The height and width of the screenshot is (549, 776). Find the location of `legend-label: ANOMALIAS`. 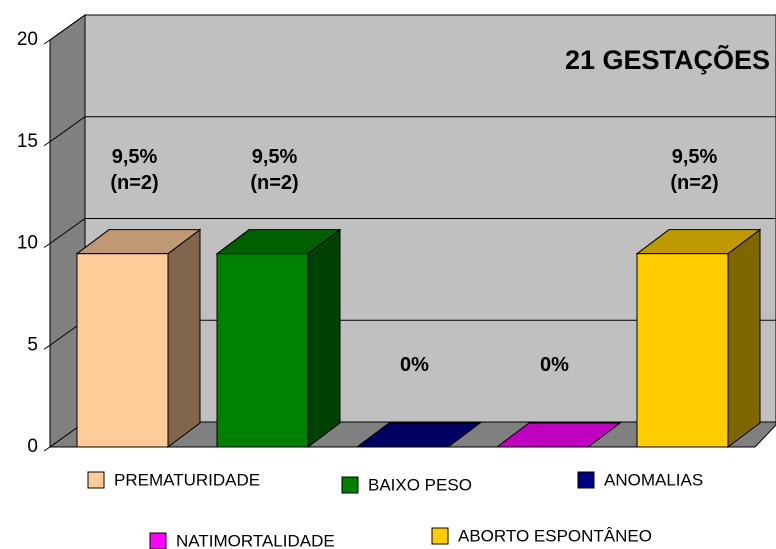

legend-label: ANOMALIAS is located at coordinates (653, 479).